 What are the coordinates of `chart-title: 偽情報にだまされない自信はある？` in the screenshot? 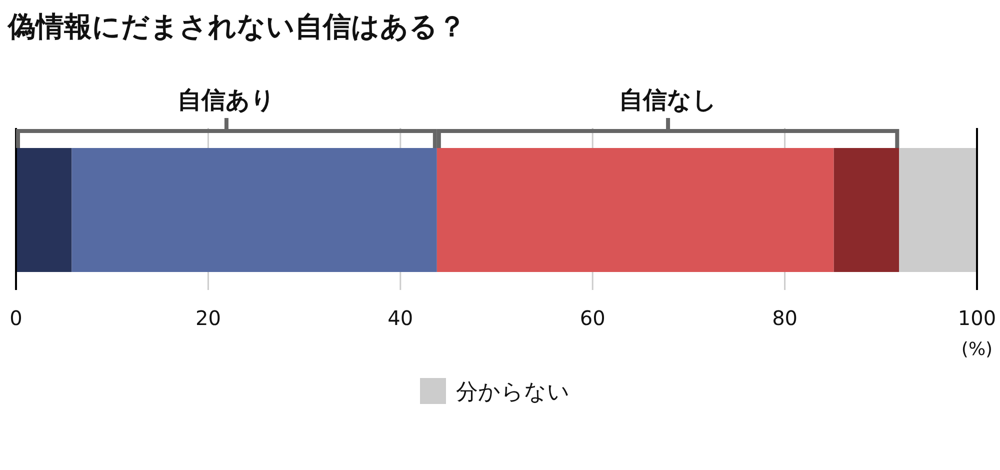 It's located at (236, 26).